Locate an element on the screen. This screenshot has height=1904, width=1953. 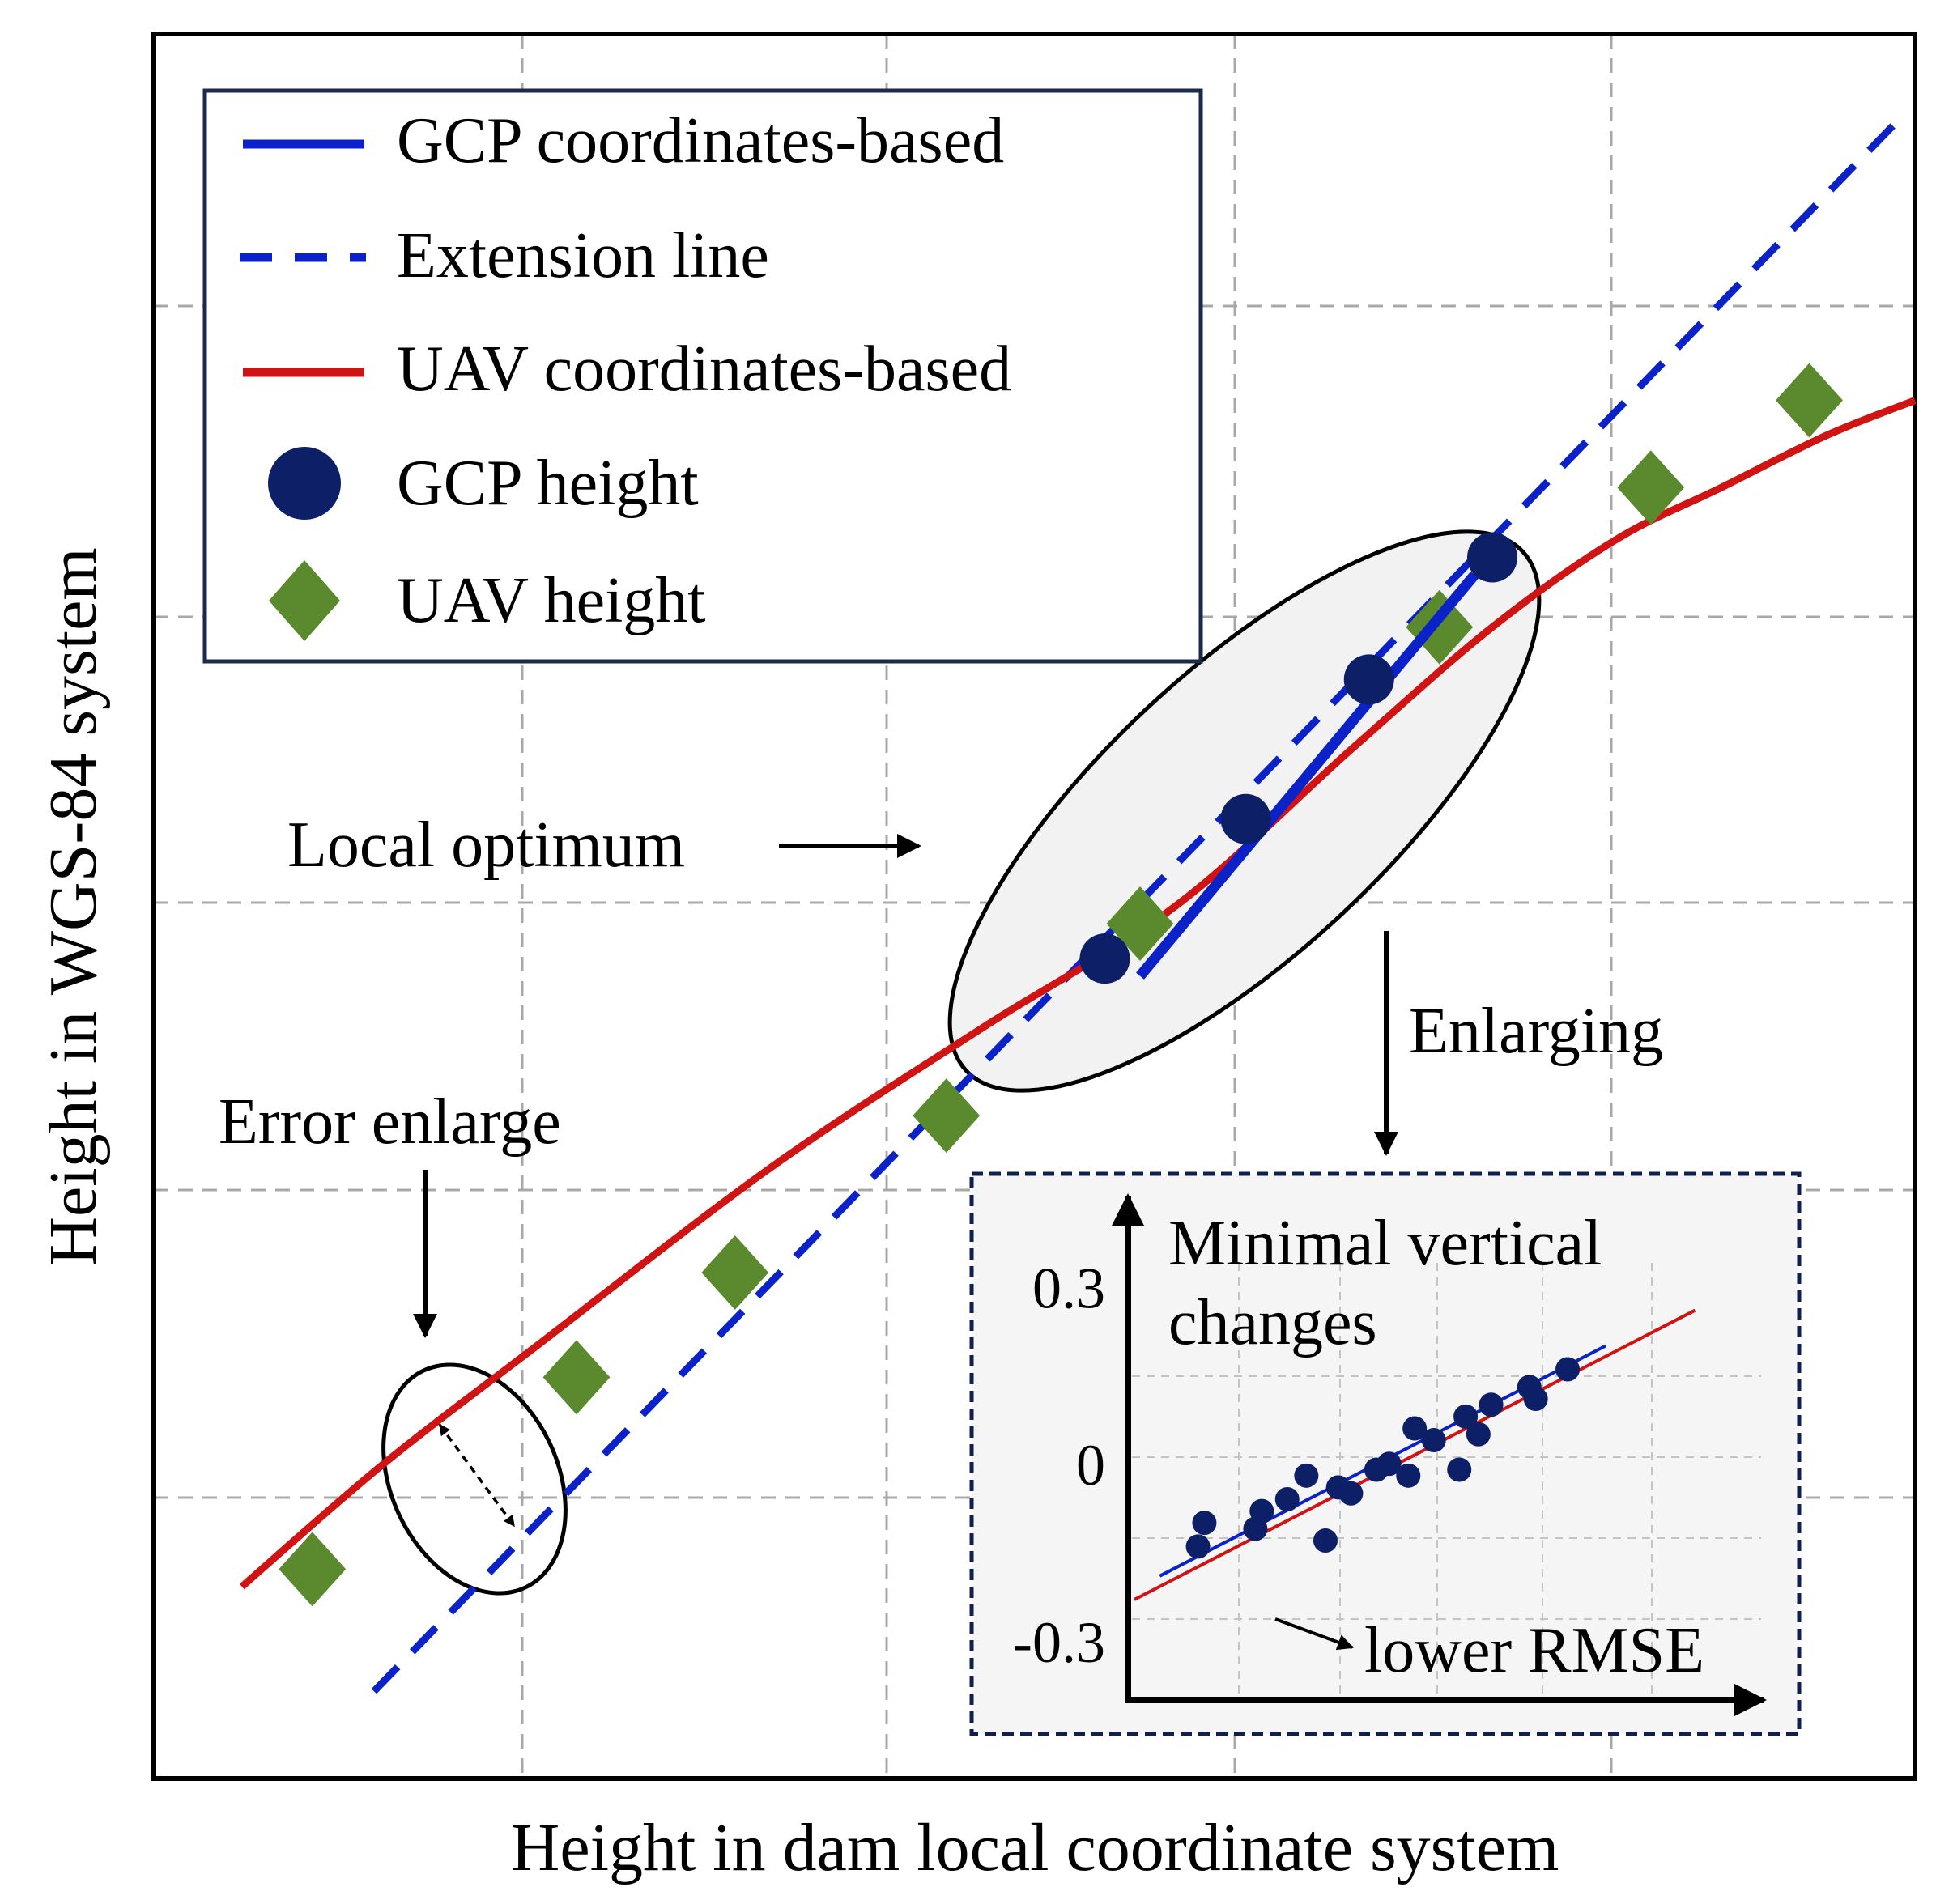
error-gap-arrow is located at coordinates (477, 1475).